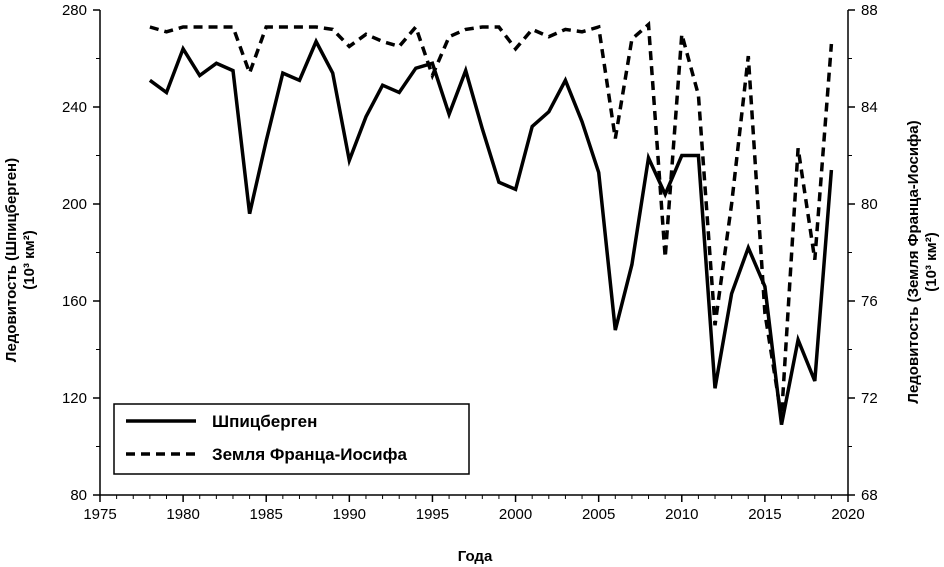  I want to click on x-tick-label: 1990, so click(349, 514).